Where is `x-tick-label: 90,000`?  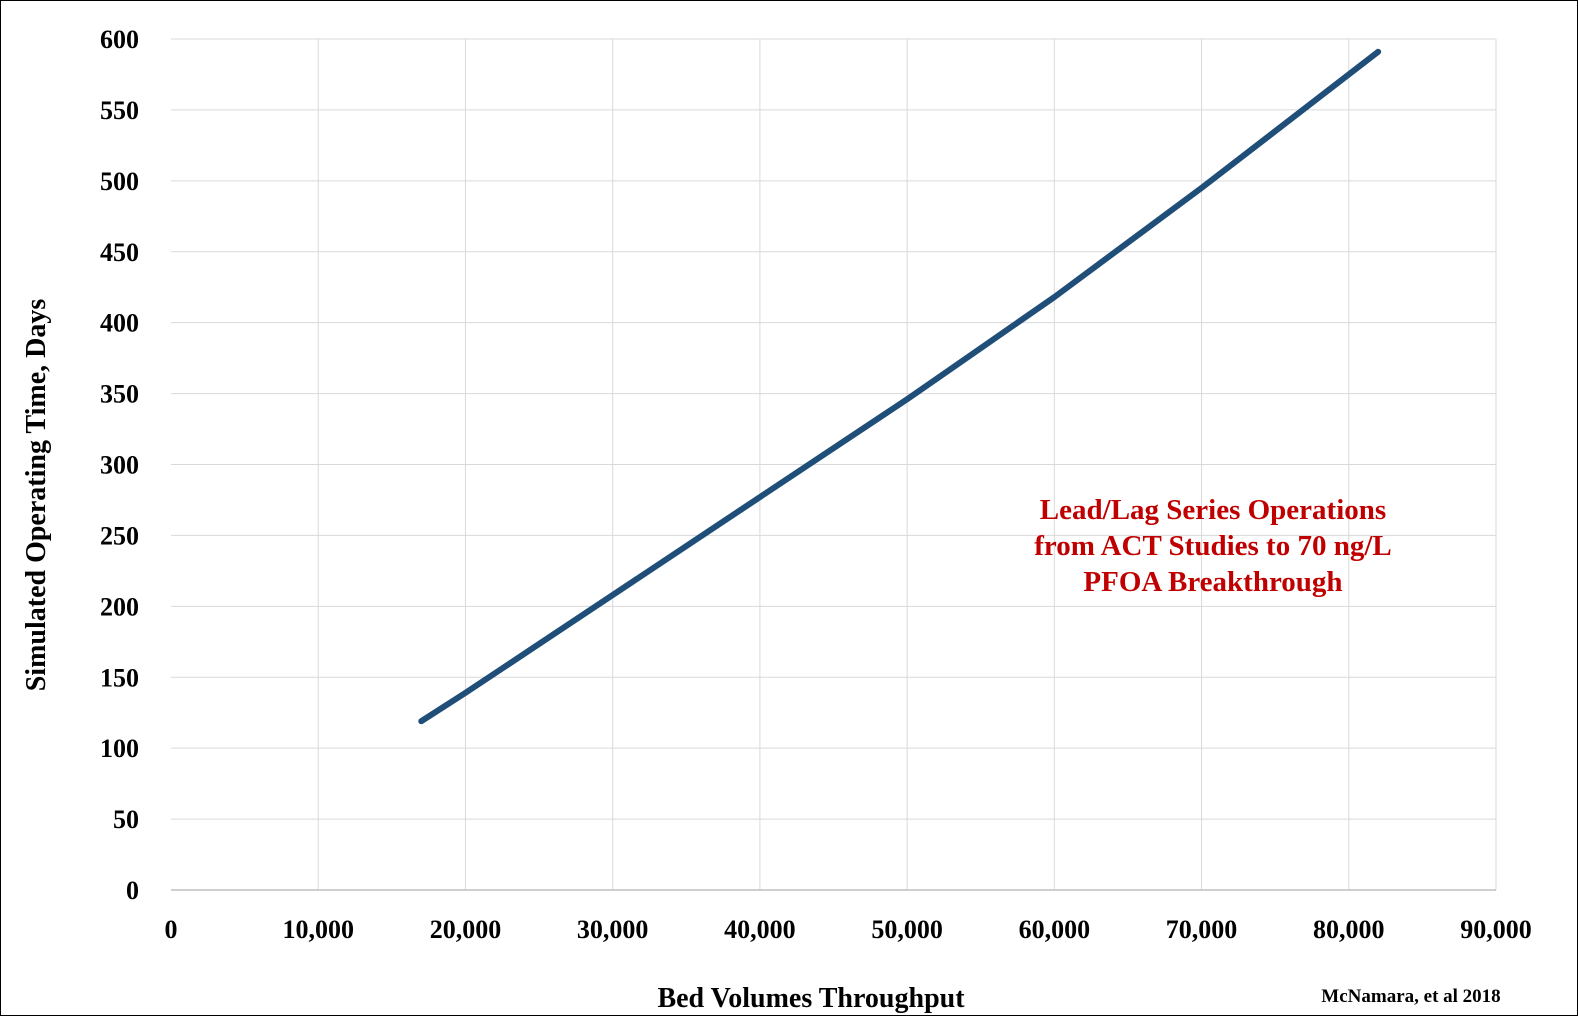 x-tick-label: 90,000 is located at coordinates (1496, 929).